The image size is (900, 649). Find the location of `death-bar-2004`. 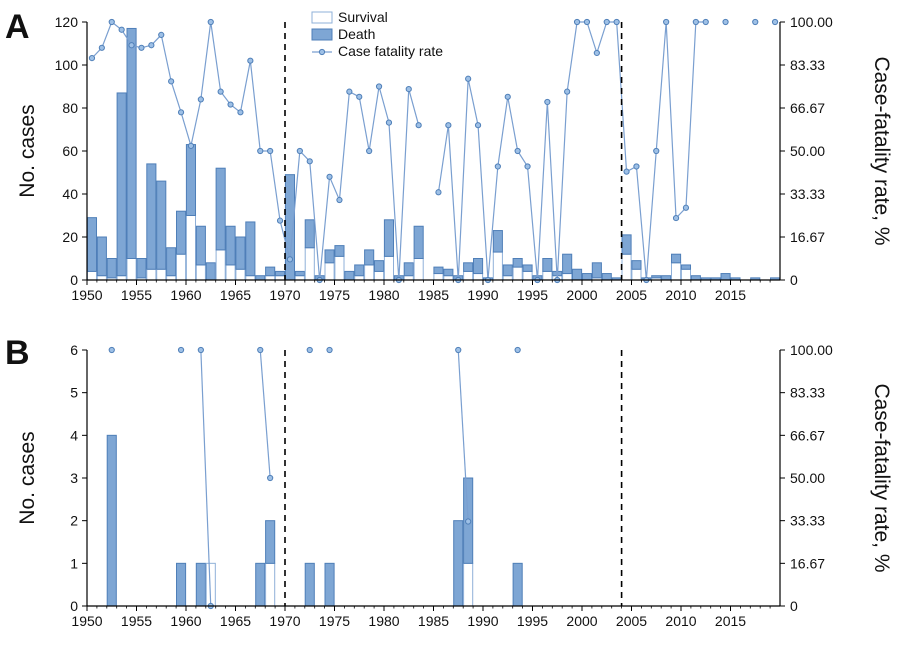

death-bar-2004 is located at coordinates (626, 244).